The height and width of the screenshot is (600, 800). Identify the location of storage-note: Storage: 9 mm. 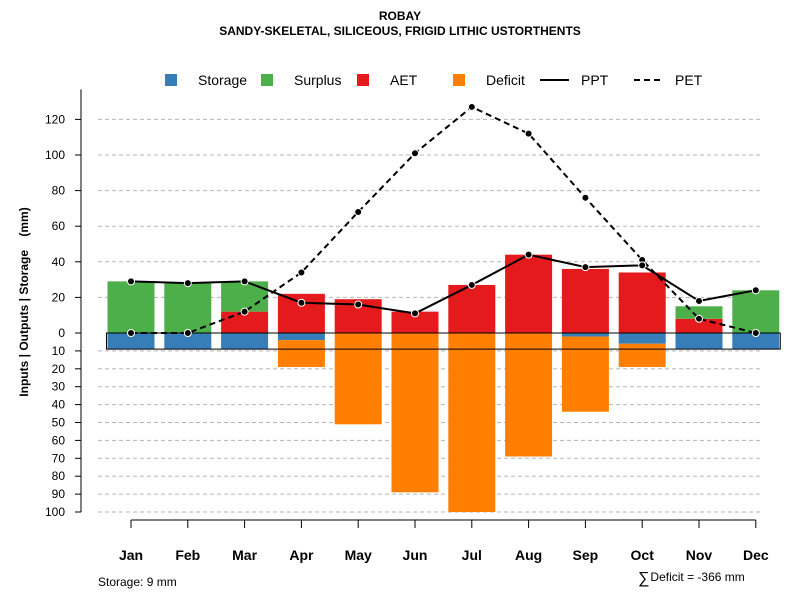
(137, 582).